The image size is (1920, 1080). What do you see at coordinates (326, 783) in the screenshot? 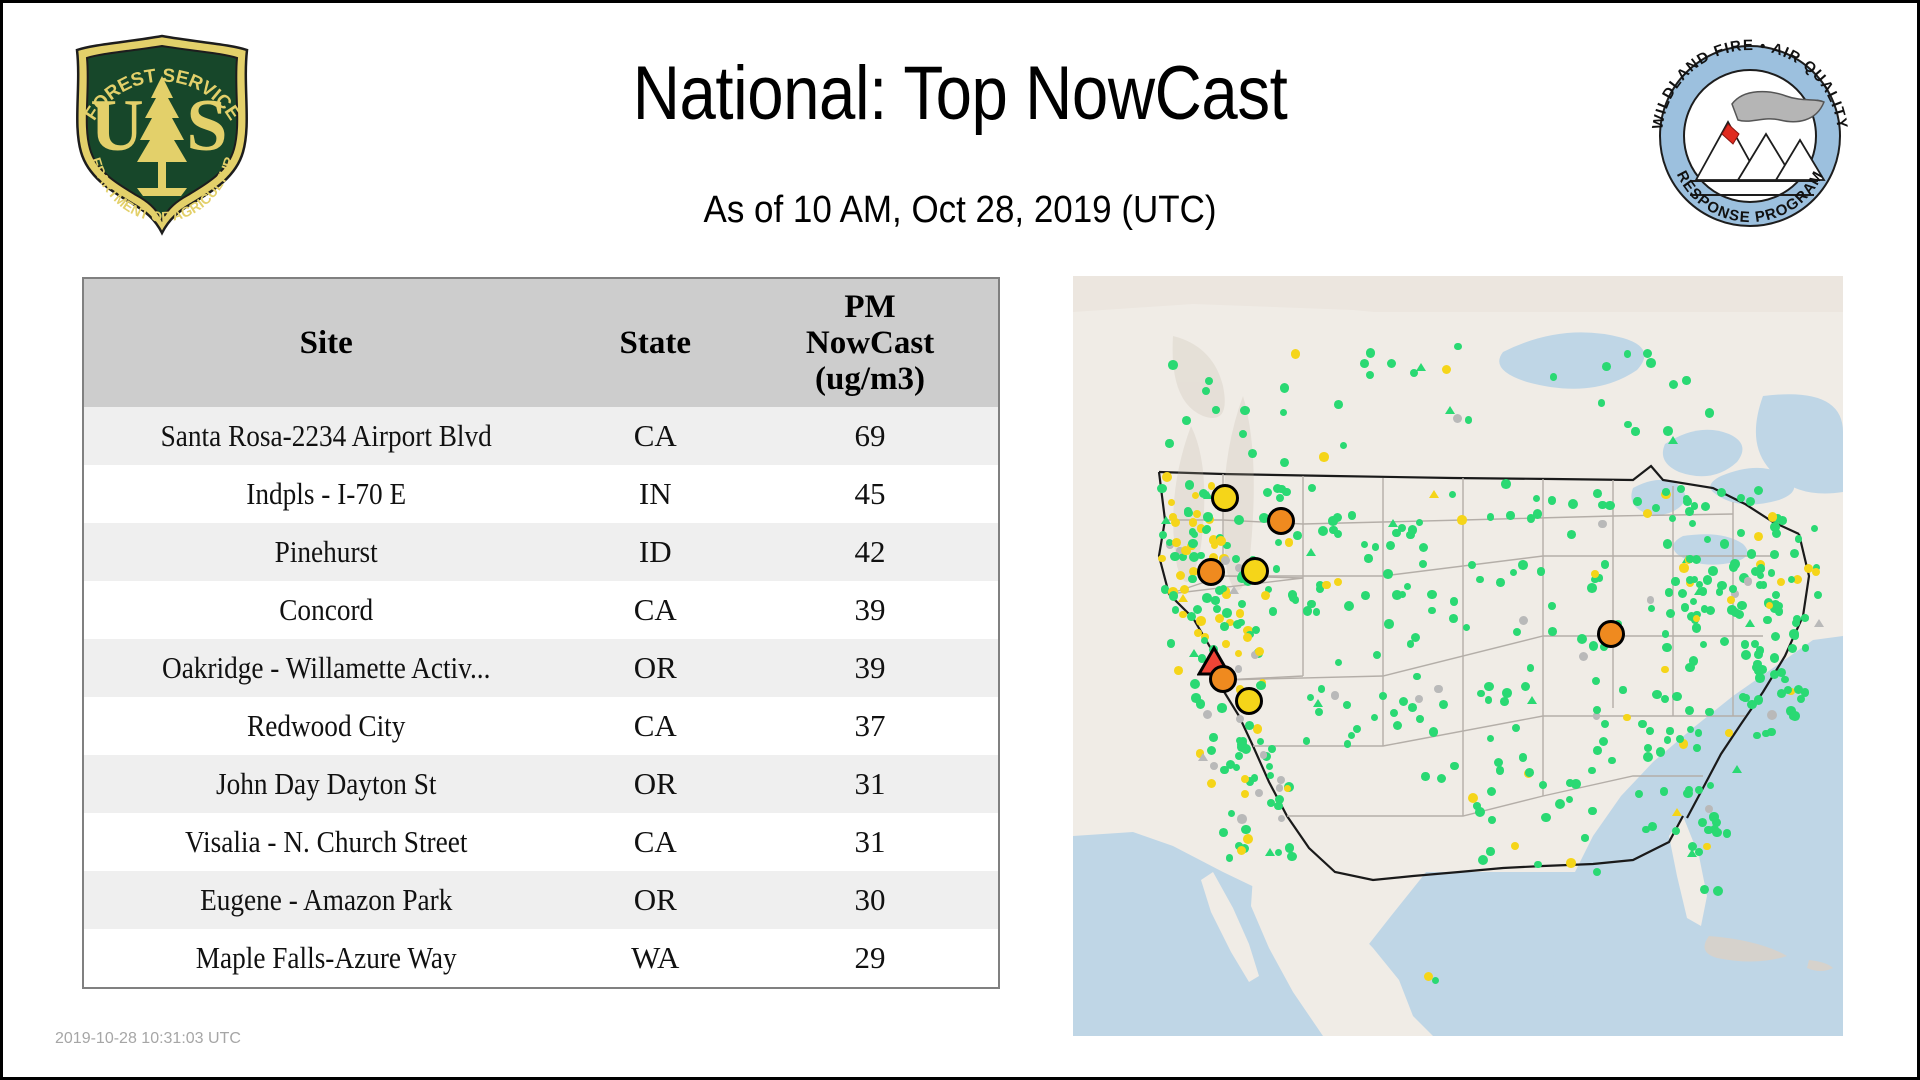
I see `cell-site-text: John Day Dayton St` at bounding box center [326, 783].